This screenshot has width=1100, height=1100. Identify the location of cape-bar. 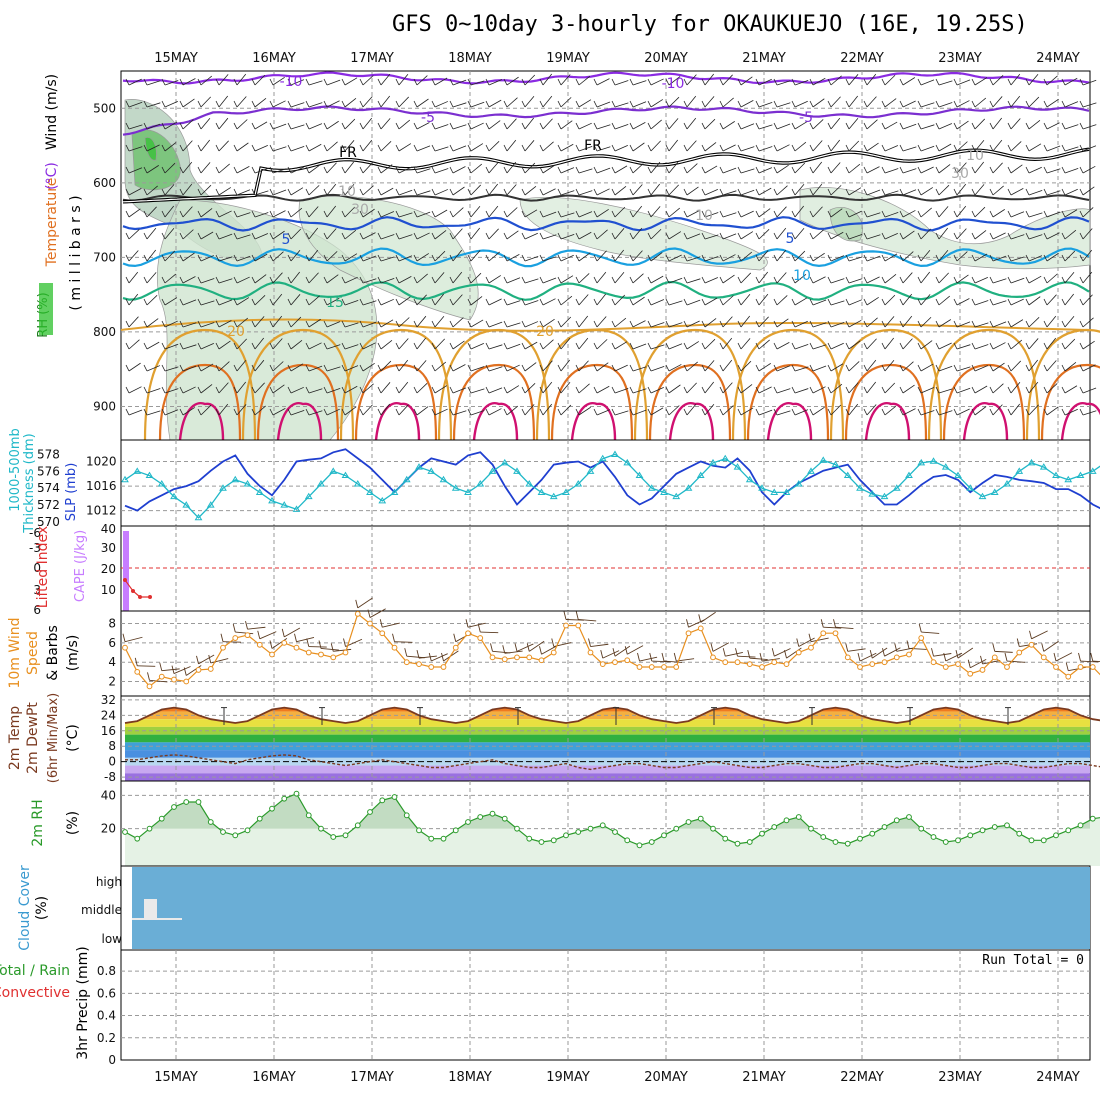
(126, 571).